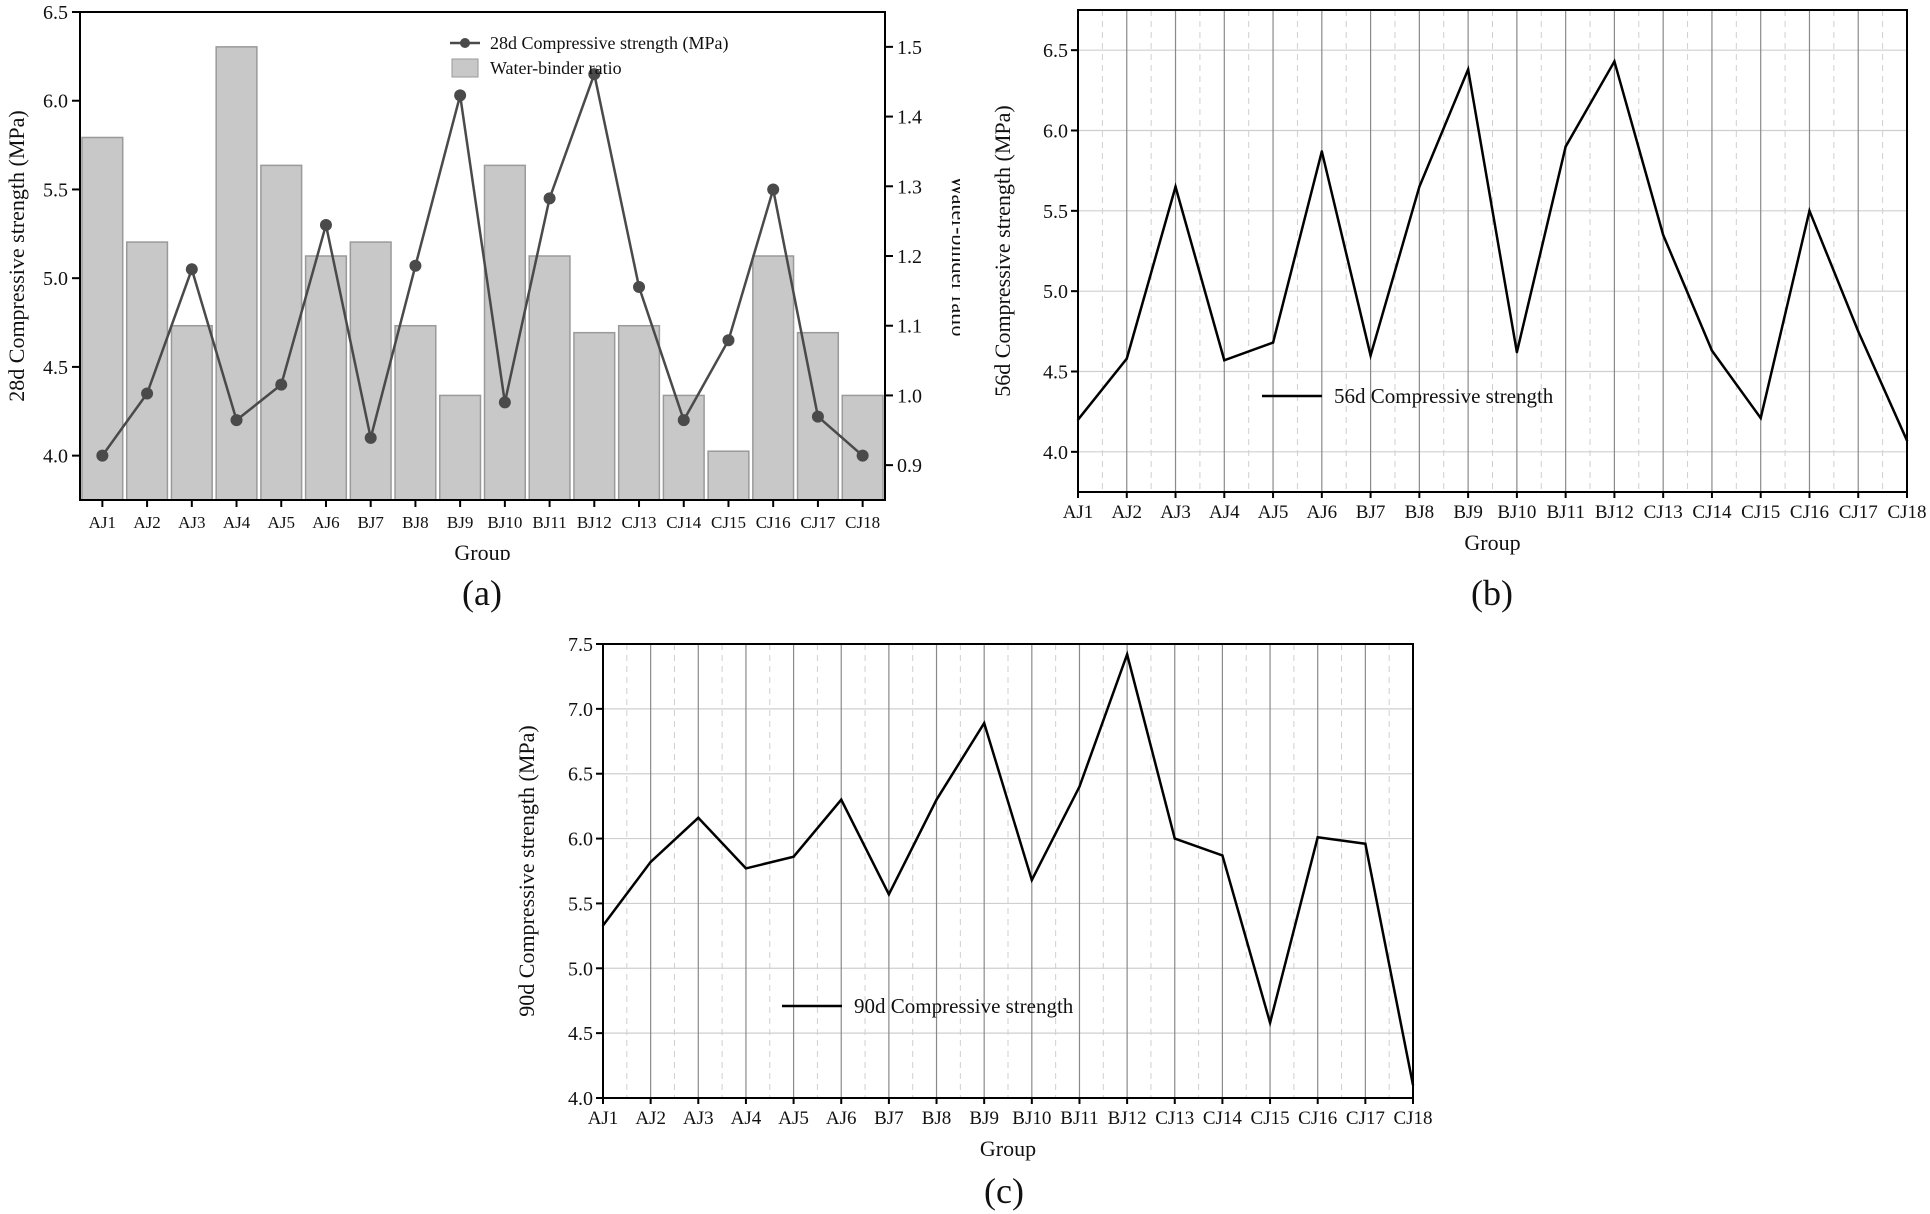 The width and height of the screenshot is (1930, 1214). I want to click on point-CJ16, so click(1809, 211).